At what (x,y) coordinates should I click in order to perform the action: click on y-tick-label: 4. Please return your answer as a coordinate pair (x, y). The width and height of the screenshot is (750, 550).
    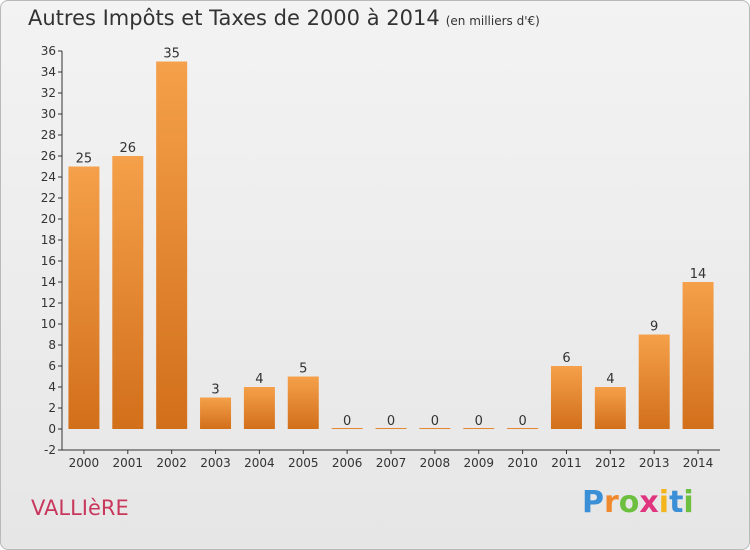
    Looking at the image, I should click on (52, 387).